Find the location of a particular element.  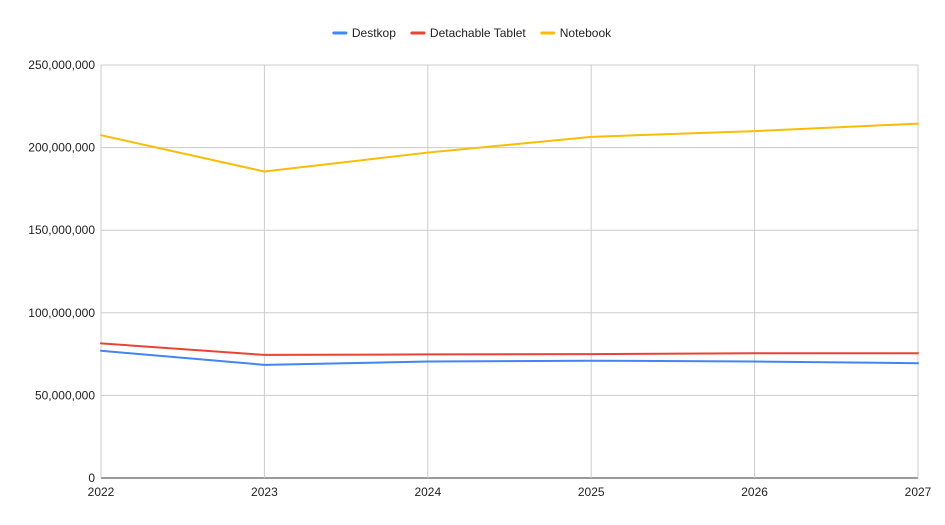

x-tick-label: 2025 is located at coordinates (591, 492).